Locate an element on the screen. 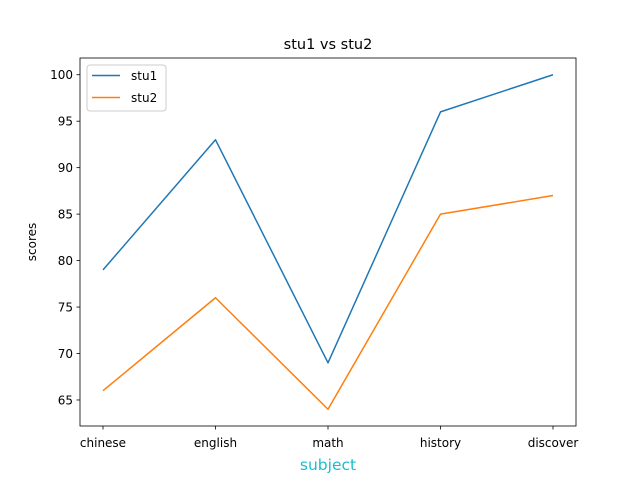 The height and width of the screenshot is (484, 640). x-tick-label: english is located at coordinates (215, 443).